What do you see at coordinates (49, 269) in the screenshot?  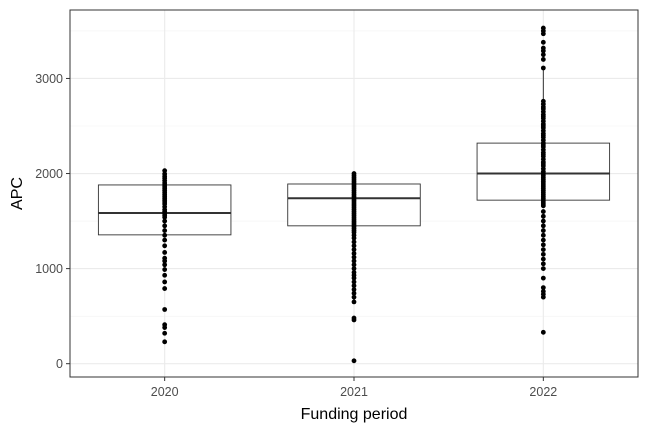 I see `y-tick-label: 1000` at bounding box center [49, 269].